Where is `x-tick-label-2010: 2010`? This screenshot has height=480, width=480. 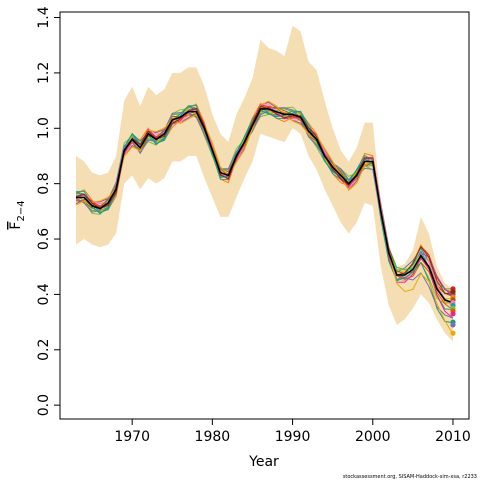 x-tick-label-2010: 2010 is located at coordinates (453, 437).